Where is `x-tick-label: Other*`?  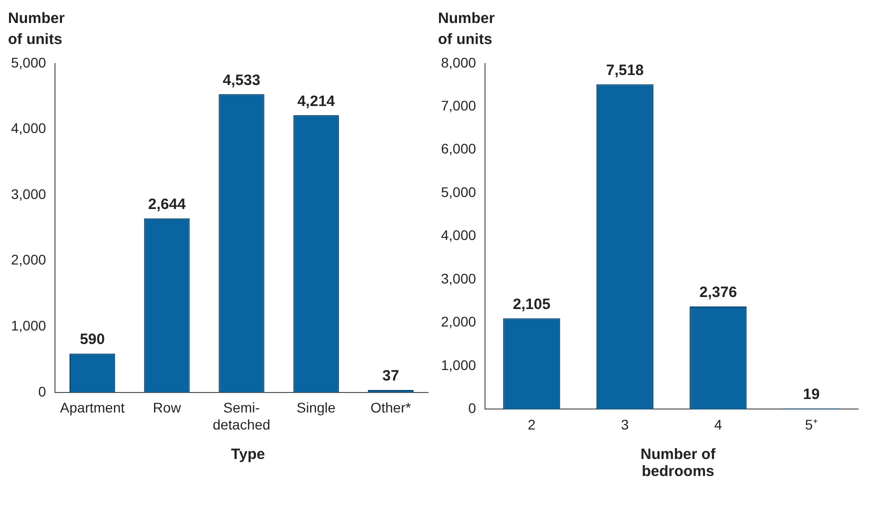
x-tick-label: Other* is located at coordinates (391, 408).